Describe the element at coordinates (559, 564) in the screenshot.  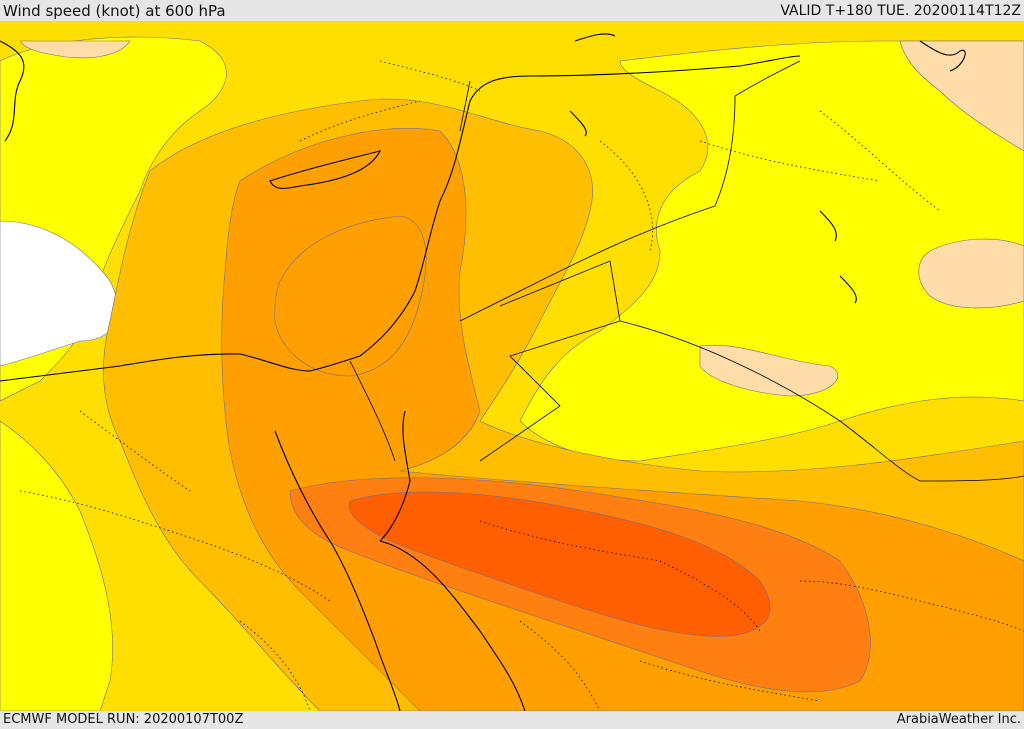
I see `contour-band-red-orange` at that location.